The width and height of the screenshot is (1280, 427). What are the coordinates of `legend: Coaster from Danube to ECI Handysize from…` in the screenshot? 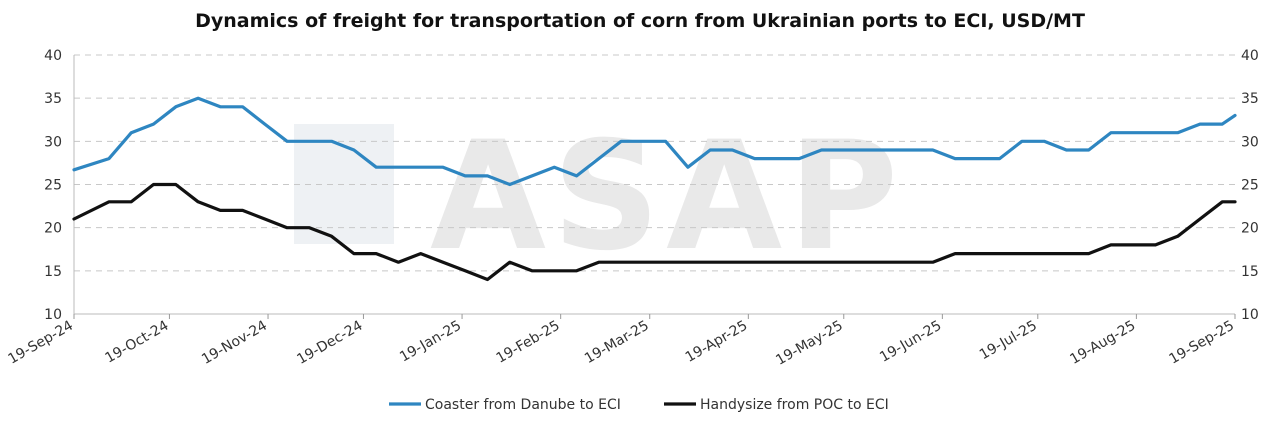 It's located at (639, 405).